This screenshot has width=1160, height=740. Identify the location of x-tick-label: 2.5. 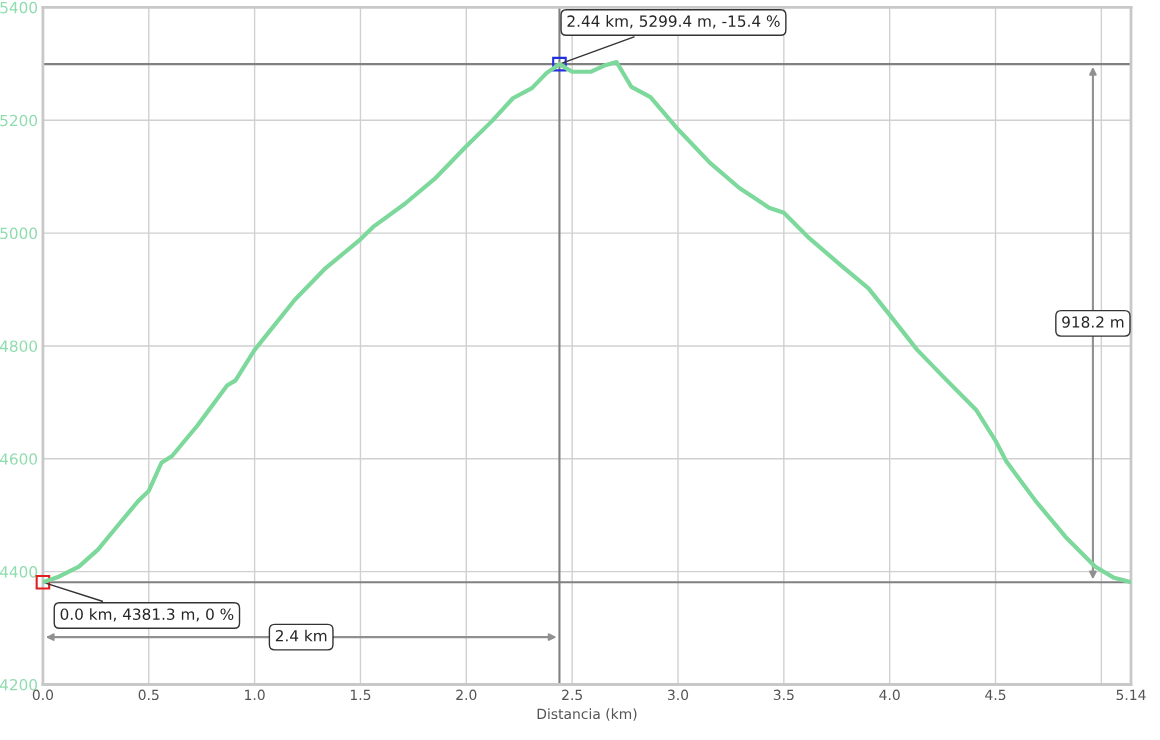
(572, 695).